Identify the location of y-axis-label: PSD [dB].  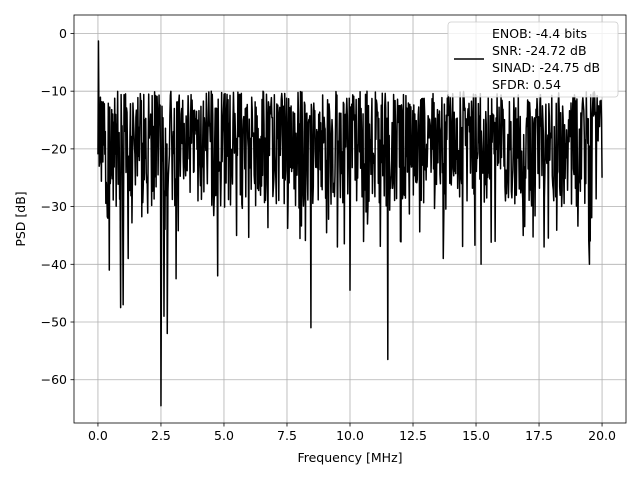
(20, 218).